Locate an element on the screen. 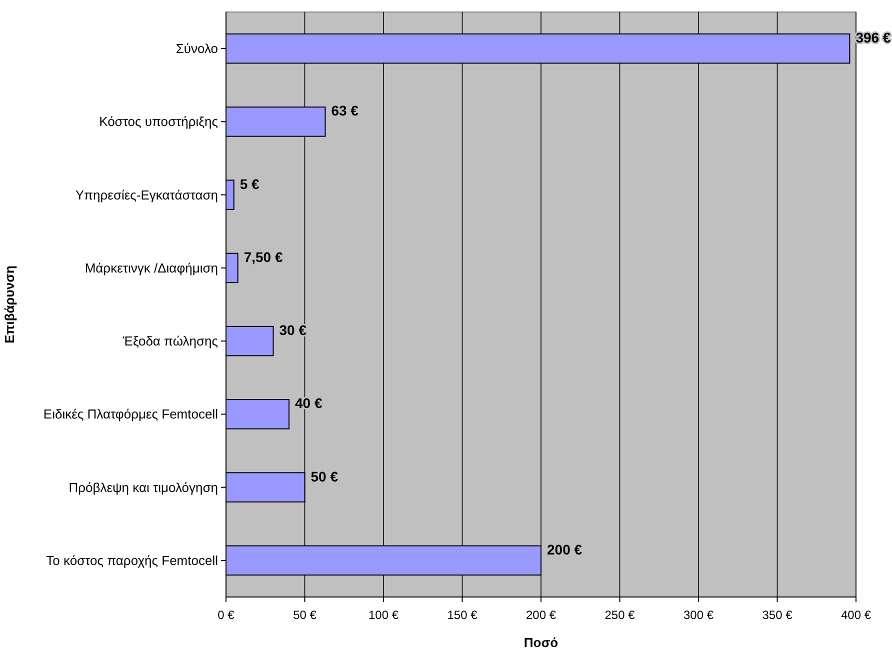  x-tick-label: 300 € is located at coordinates (698, 615).